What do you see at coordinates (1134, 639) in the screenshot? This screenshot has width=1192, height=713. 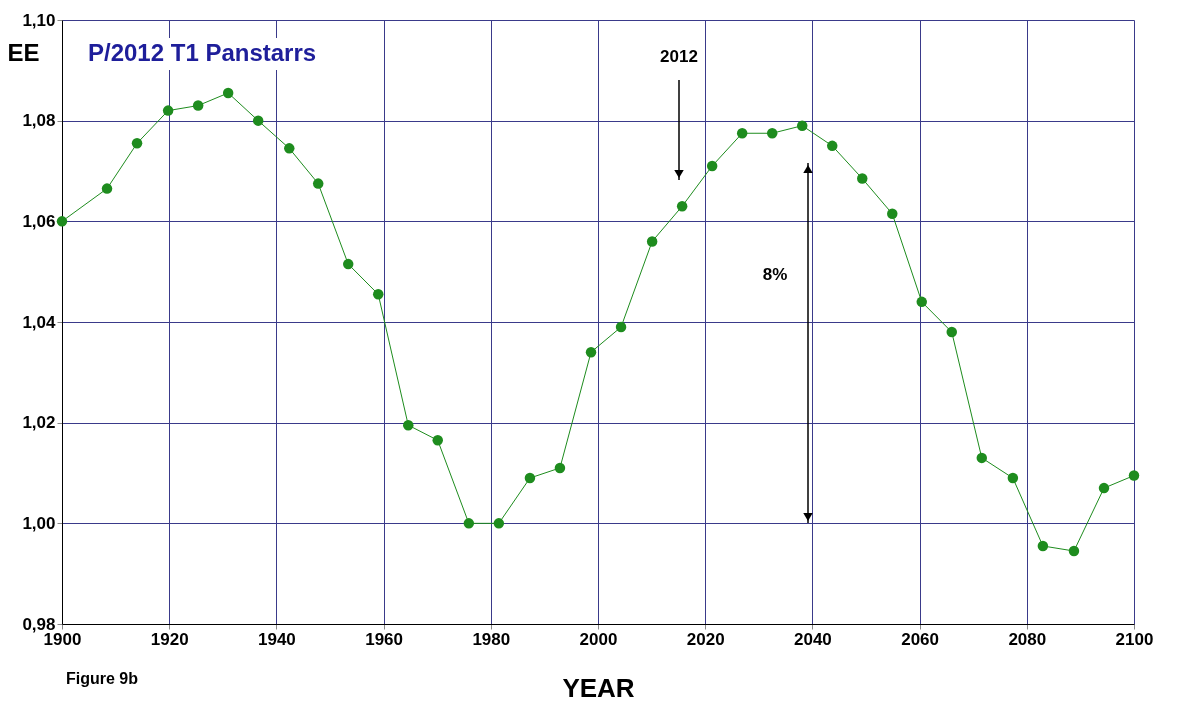 I see `x-tick-label: 2100` at bounding box center [1134, 639].